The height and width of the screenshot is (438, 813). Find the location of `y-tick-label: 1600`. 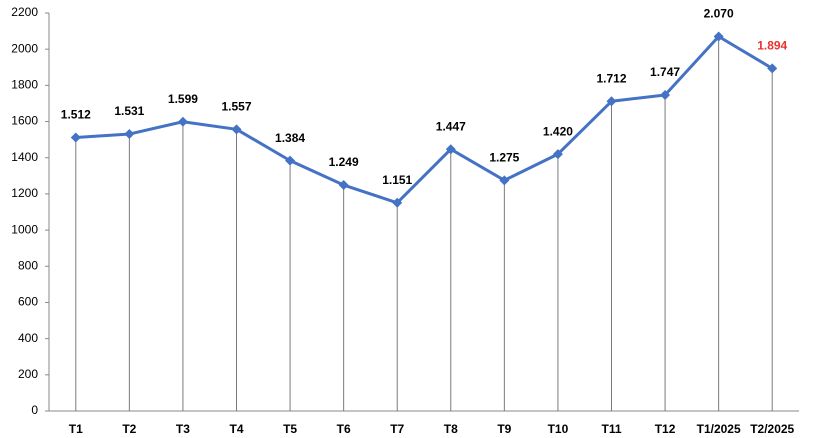

y-tick-label: 1600 is located at coordinates (24, 121).